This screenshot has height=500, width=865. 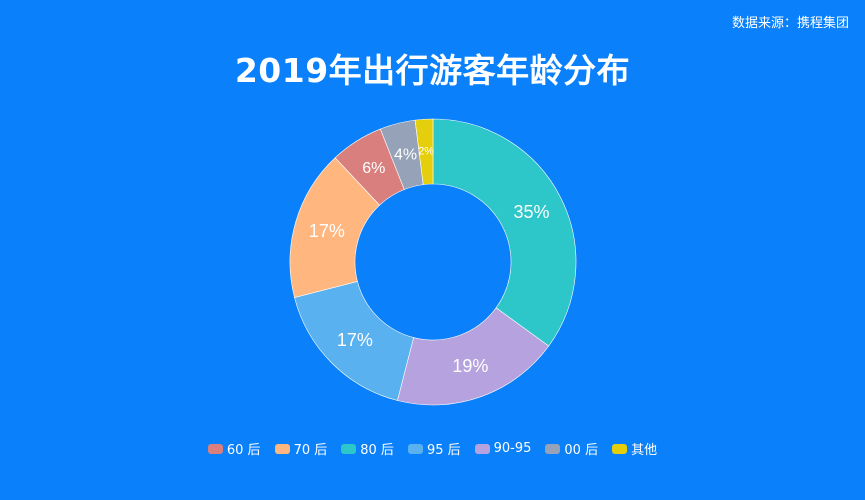 I want to click on source-note: 数据来源：携程集团, so click(x=790, y=23).